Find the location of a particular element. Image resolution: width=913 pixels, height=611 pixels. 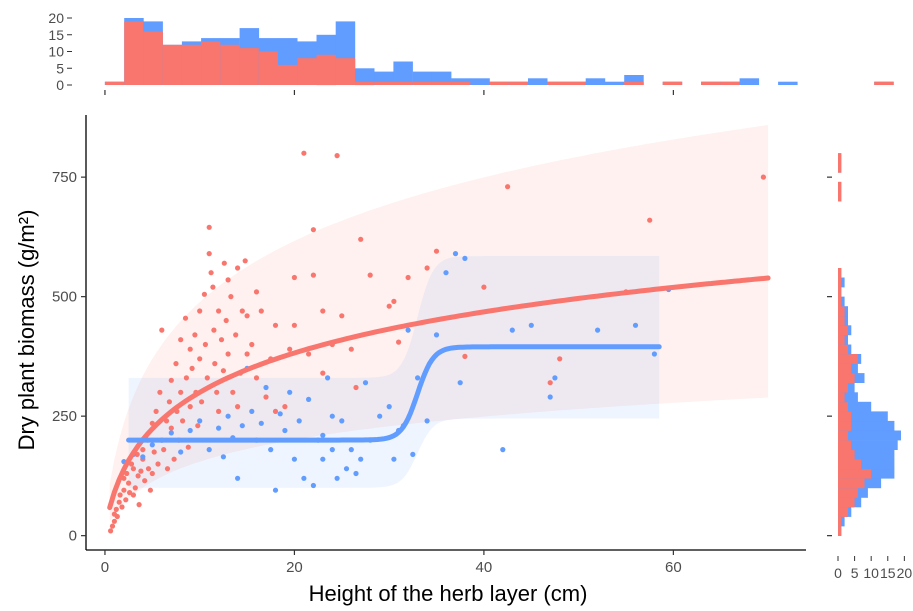

y-tick-label: 0 is located at coordinates (73, 536).